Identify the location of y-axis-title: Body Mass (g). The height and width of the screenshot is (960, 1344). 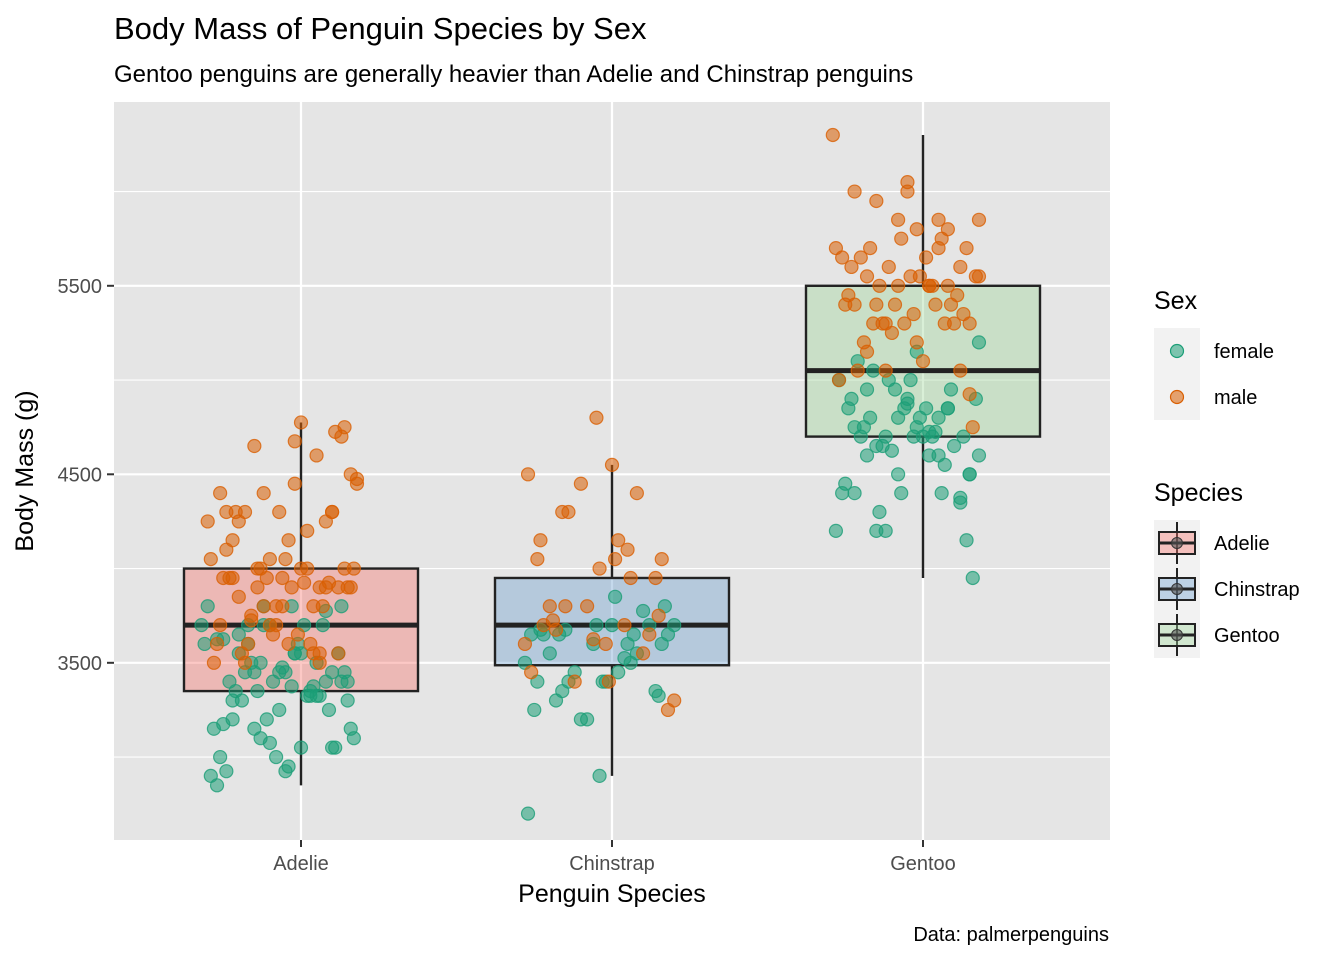
(25, 470).